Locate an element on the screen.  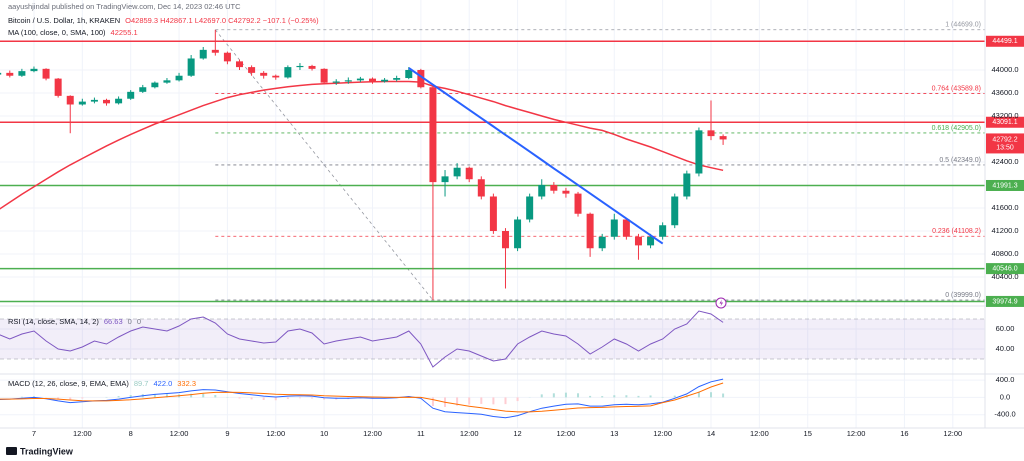
x-tick-label: 15 is located at coordinates (808, 433).